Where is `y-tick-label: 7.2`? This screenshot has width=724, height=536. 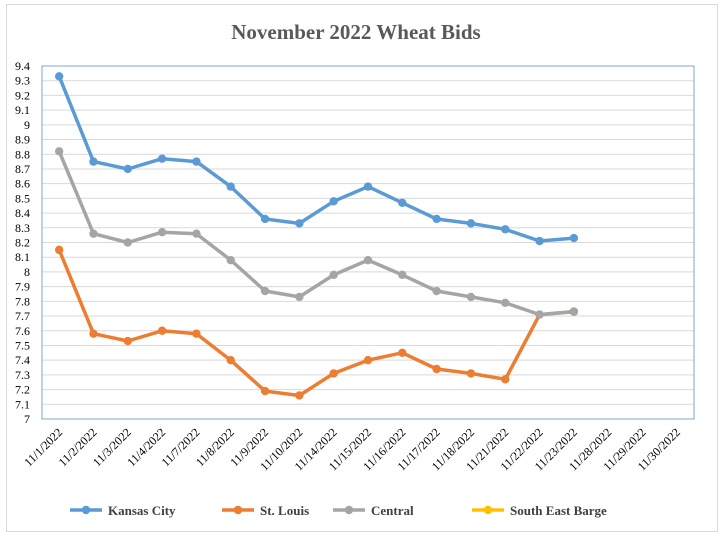 y-tick-label: 7.2 is located at coordinates (22, 390).